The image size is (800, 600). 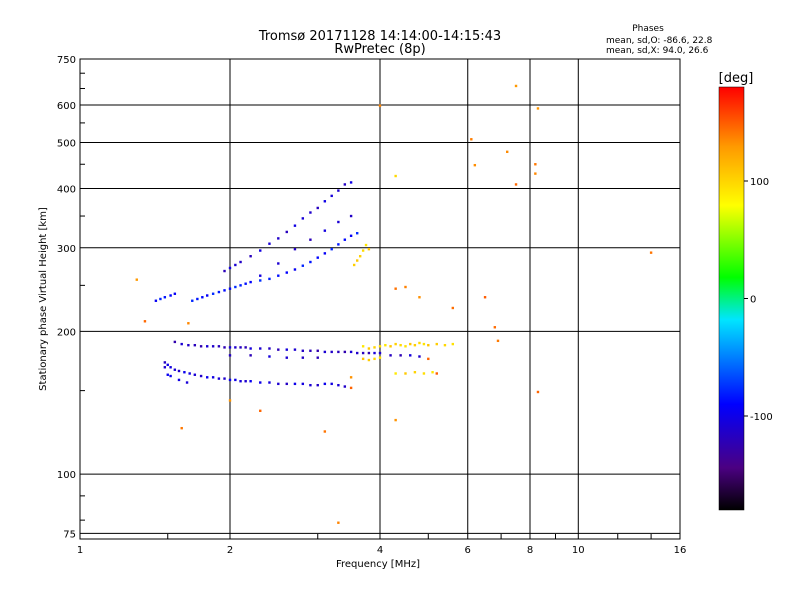 What do you see at coordinates (43, 299) in the screenshot?
I see `y-axis-label: Stationary phase Virtual Height [km]` at bounding box center [43, 299].